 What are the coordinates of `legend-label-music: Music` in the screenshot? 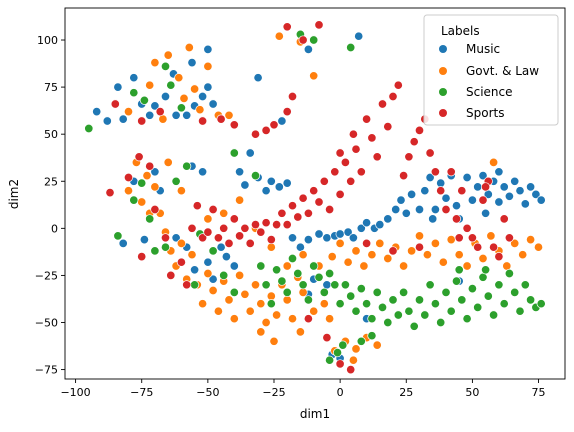 It's located at (483, 49).